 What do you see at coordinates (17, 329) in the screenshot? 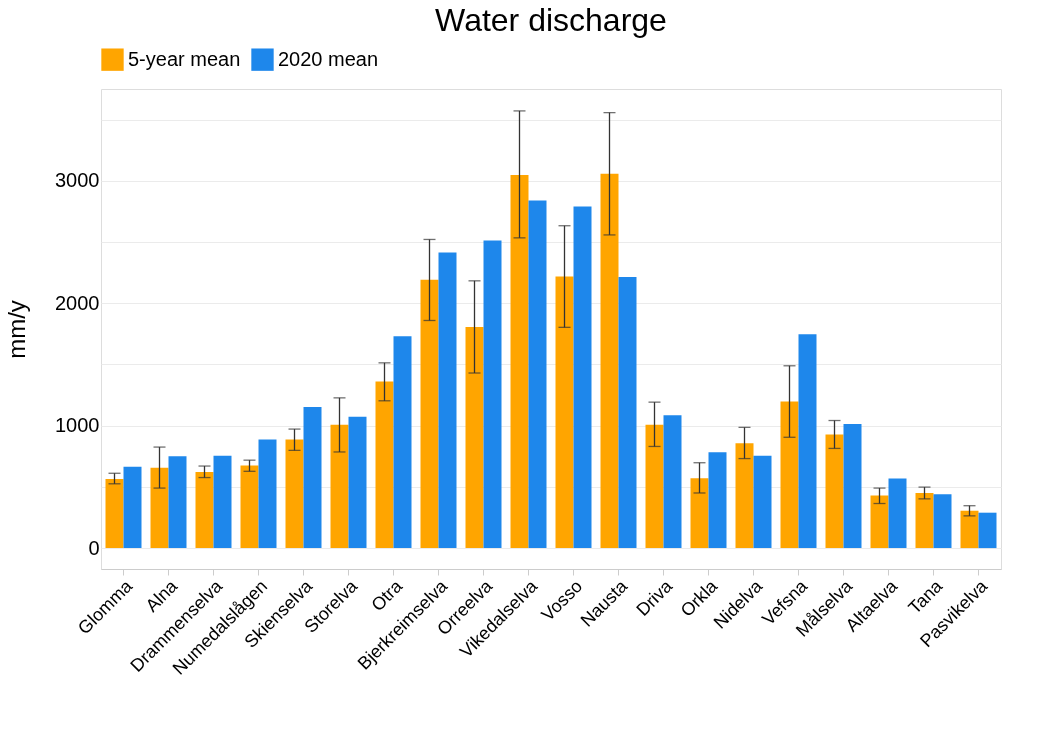
I see `y-axis-title: mm/y` at bounding box center [17, 329].